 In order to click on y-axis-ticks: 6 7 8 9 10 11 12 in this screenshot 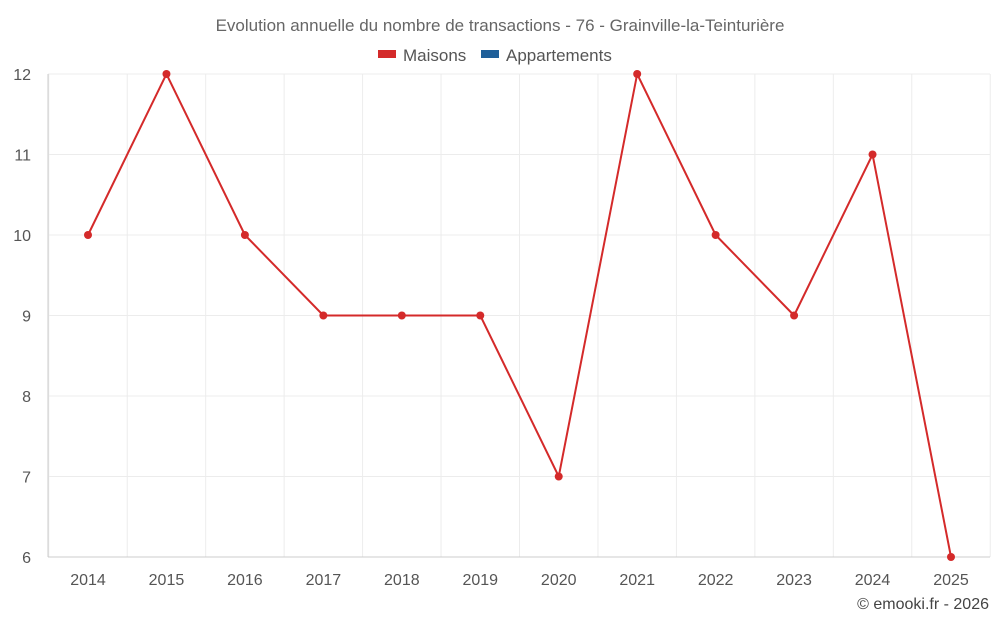, I will do `click(22, 317)`.